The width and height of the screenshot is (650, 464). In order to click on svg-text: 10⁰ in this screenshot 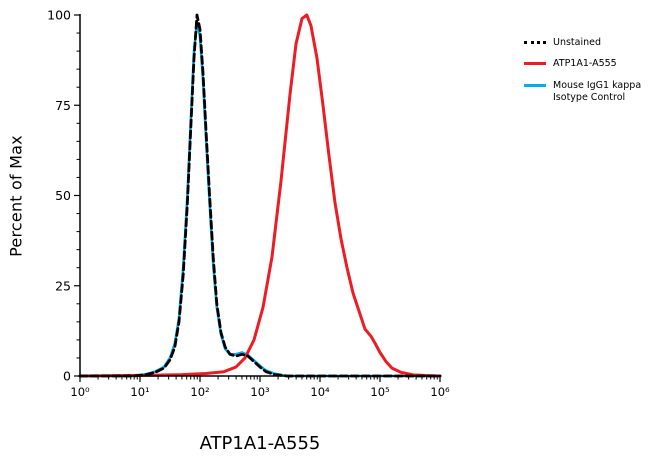, I will do `click(80, 392)`.